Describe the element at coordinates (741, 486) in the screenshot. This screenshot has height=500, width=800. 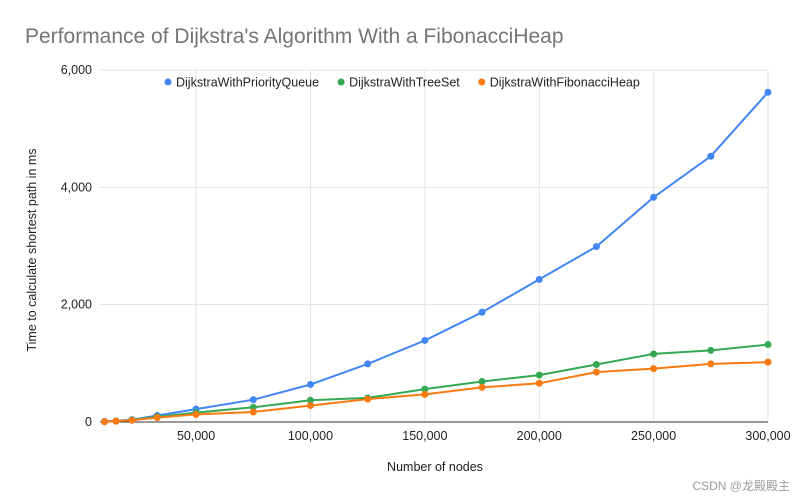
I see `watermark-text: CSDN @龙殿殿主` at that location.